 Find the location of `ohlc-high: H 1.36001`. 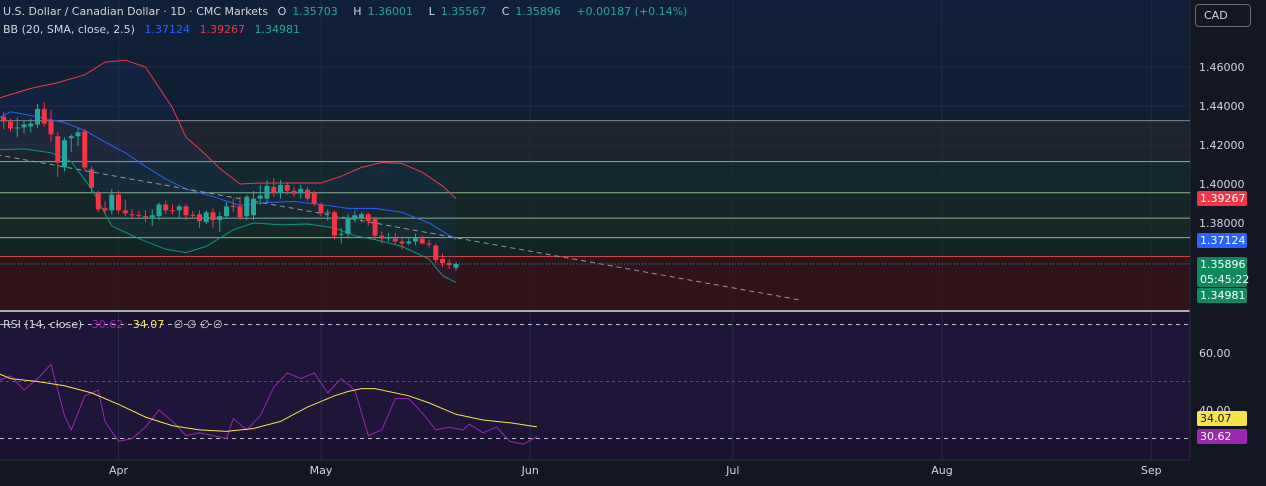

ohlc-high: H 1.36001 is located at coordinates (383, 11).